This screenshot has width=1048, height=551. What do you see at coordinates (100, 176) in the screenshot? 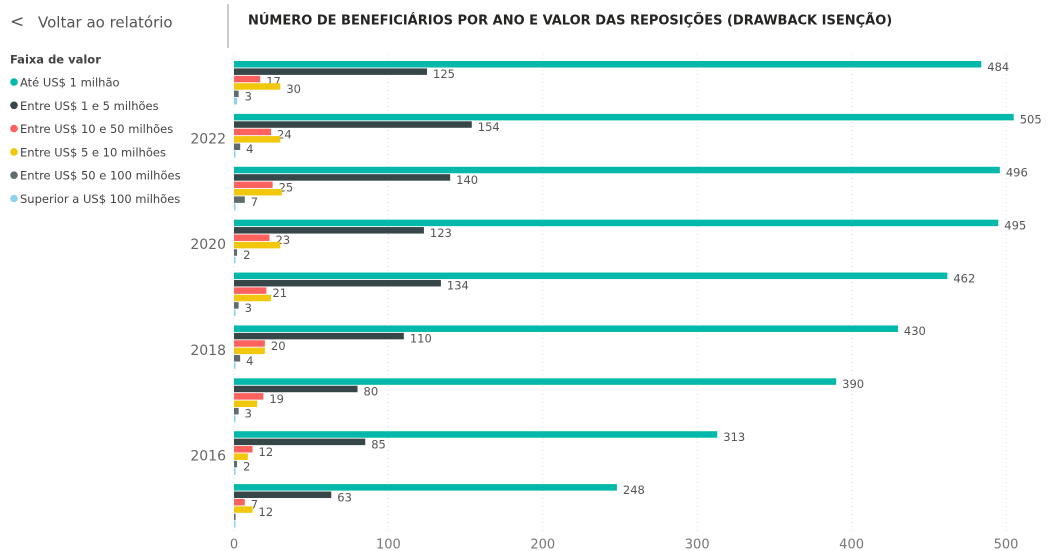
I see `legend-label: Entre US$ 50 e 100 milhões` at bounding box center [100, 176].